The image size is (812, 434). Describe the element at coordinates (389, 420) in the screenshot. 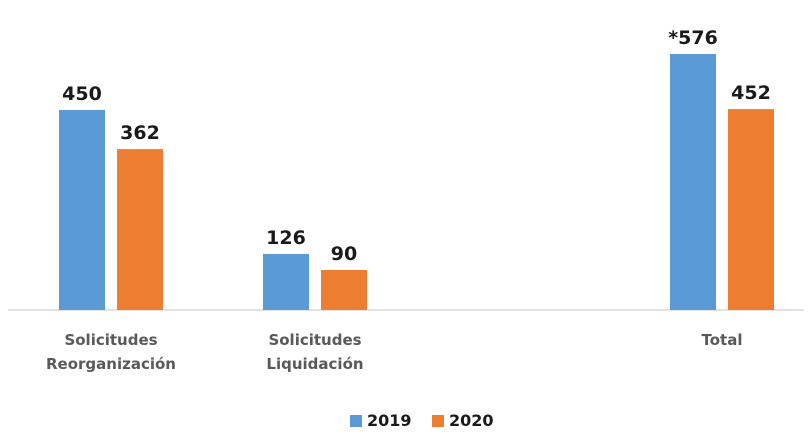

I see `legend-label-2019: 2019` at that location.